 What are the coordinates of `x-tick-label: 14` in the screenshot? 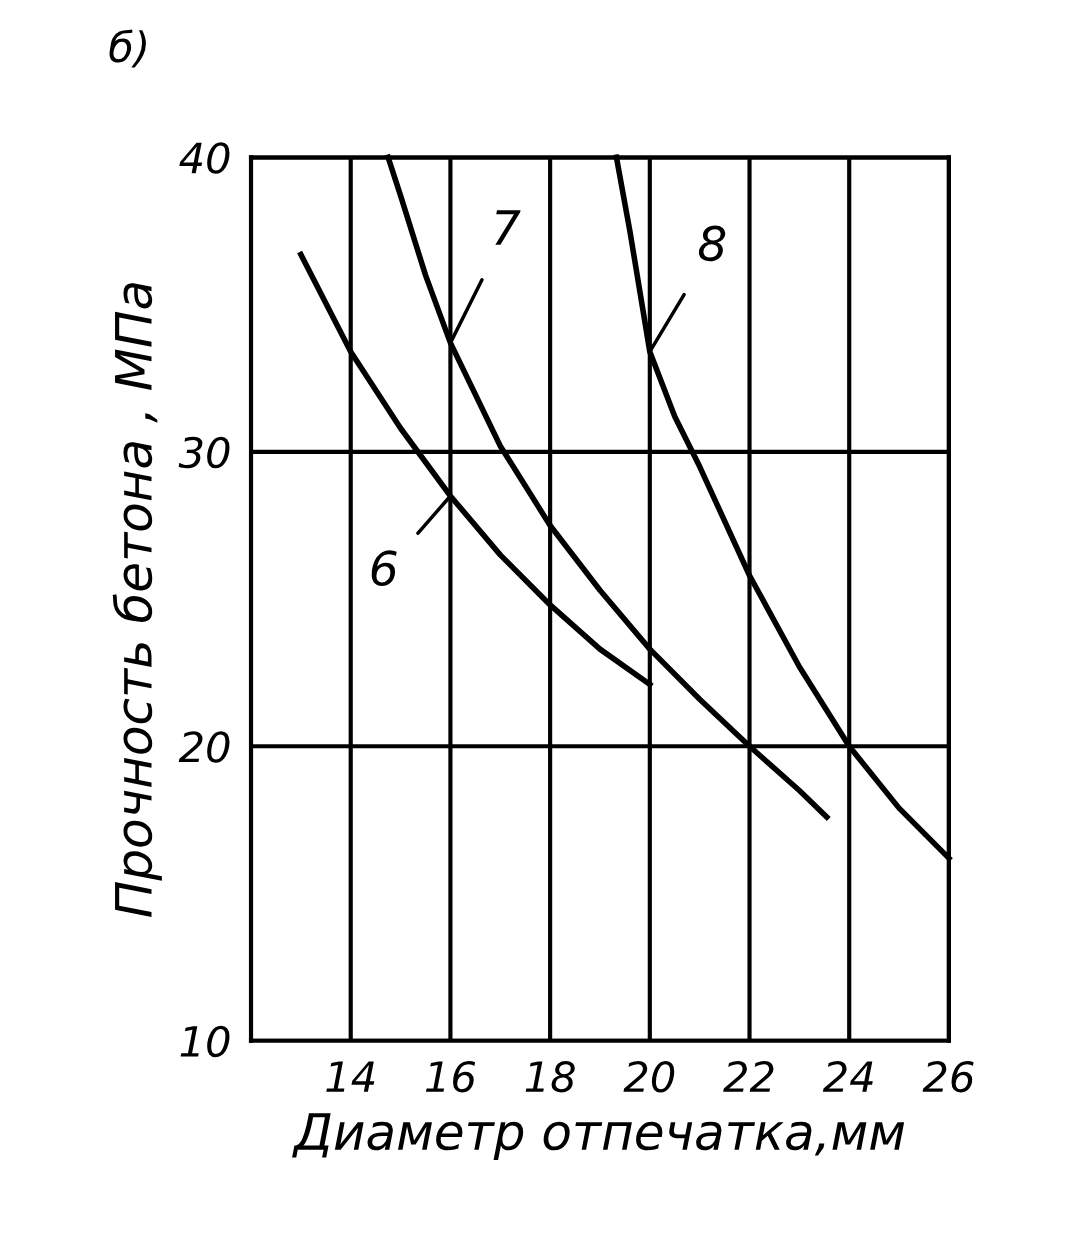 It's located at (350, 1076).